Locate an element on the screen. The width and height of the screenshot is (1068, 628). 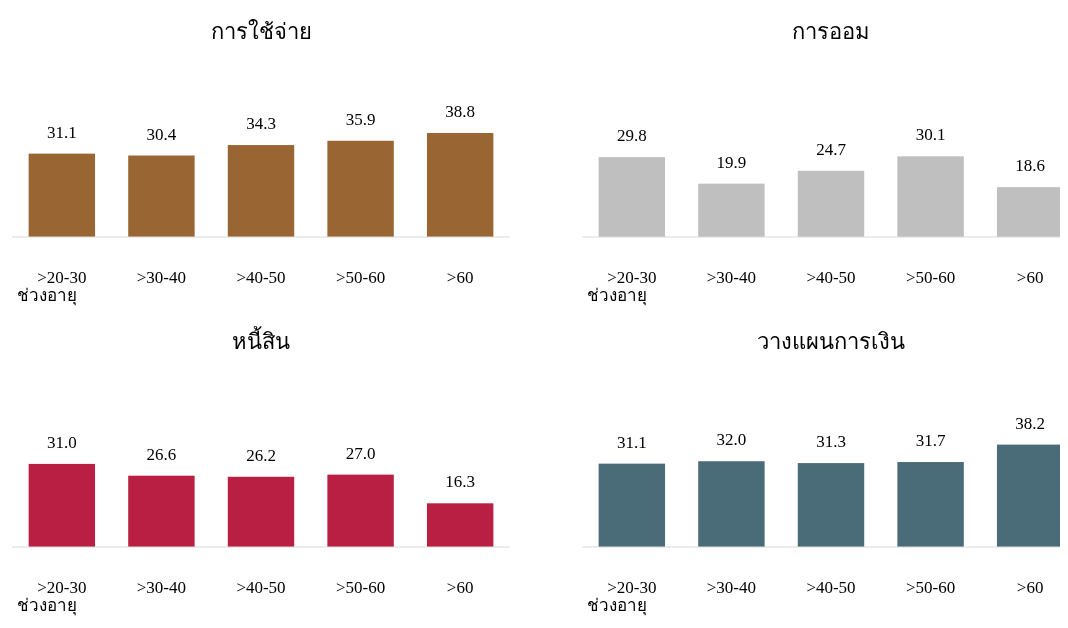
data-label: 34.3 is located at coordinates (261, 124).